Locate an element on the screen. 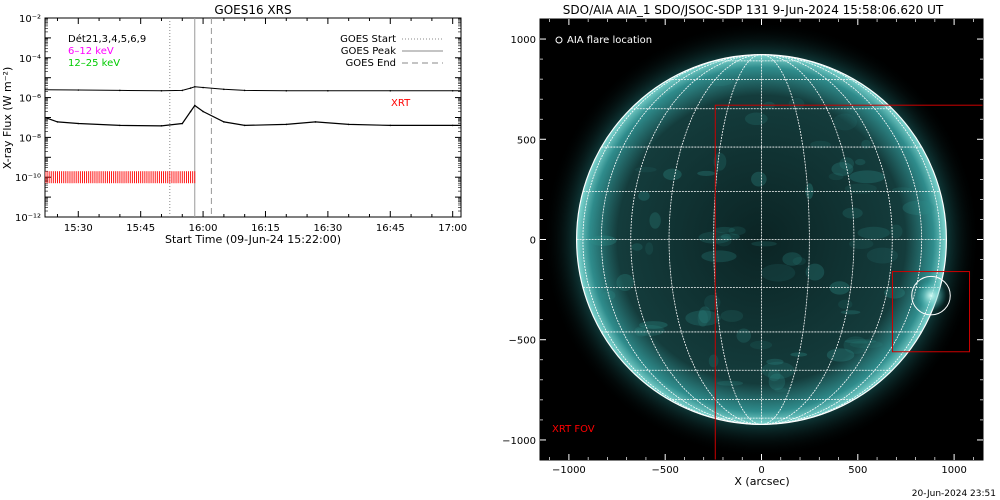 Image resolution: width=1000 pixels, height=500 pixels. goes-x-axis-label: Start Time (09-Jun-24 15:22:00) is located at coordinates (253, 239).